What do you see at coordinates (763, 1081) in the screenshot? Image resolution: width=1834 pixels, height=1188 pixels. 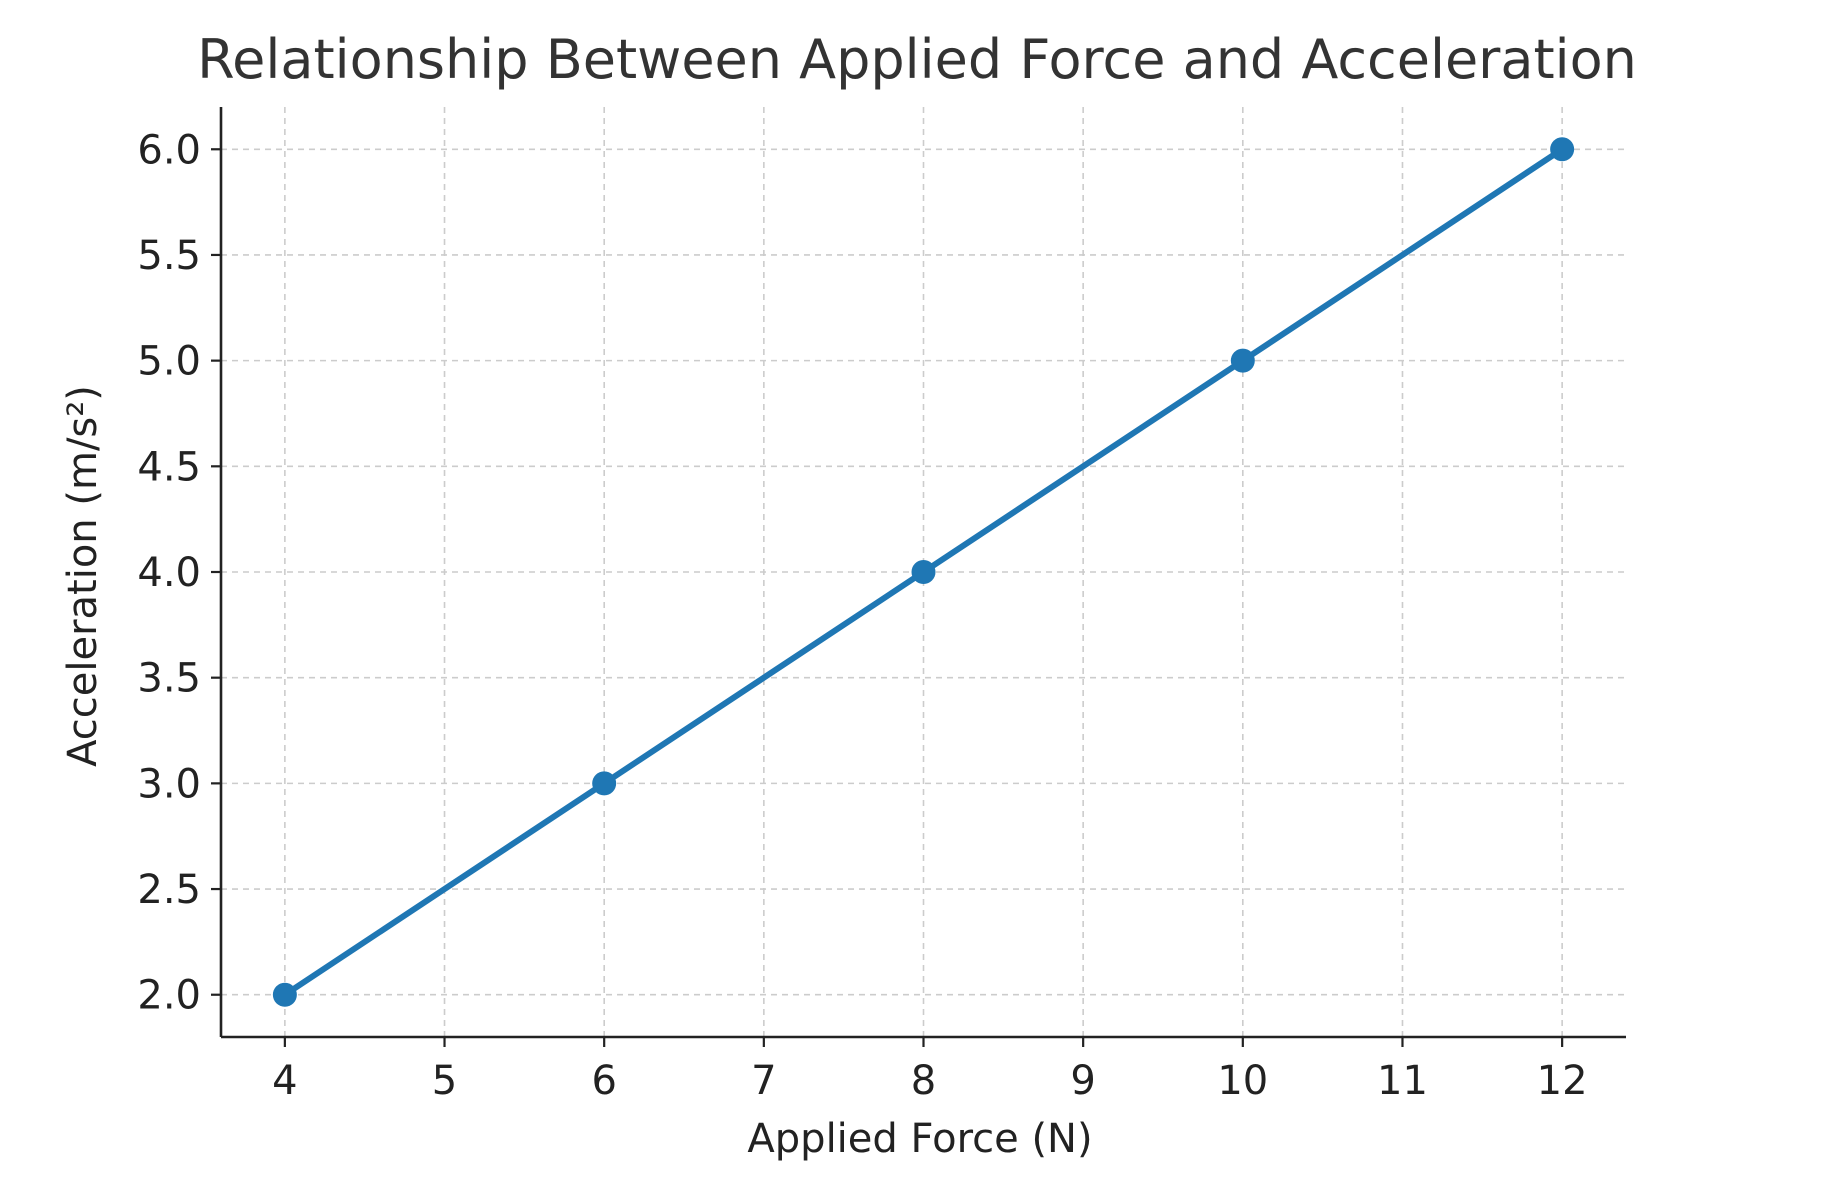 I see `x-tick-label: 7` at bounding box center [763, 1081].